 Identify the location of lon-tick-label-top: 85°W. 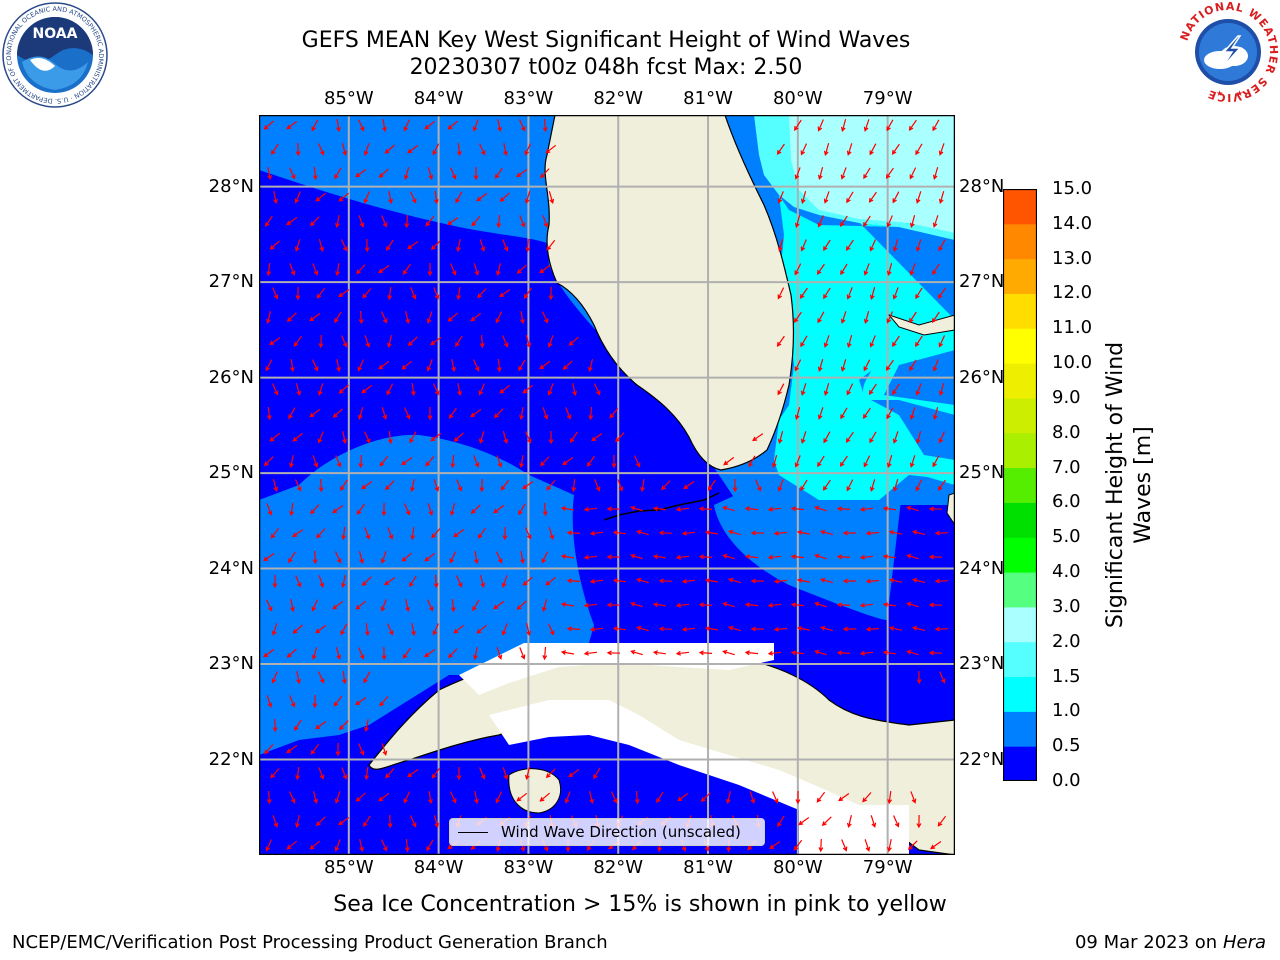
(348, 98).